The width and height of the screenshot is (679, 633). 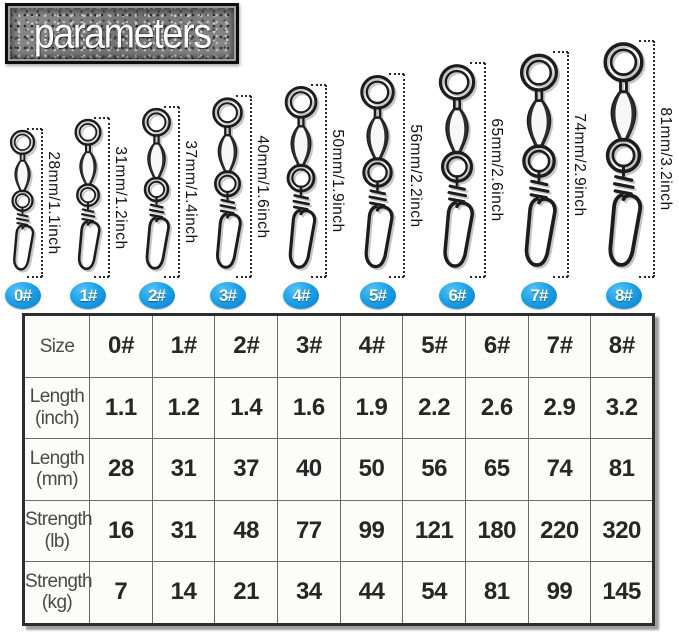 What do you see at coordinates (434, 593) in the screenshot?
I see `value-cell: 54` at bounding box center [434, 593].